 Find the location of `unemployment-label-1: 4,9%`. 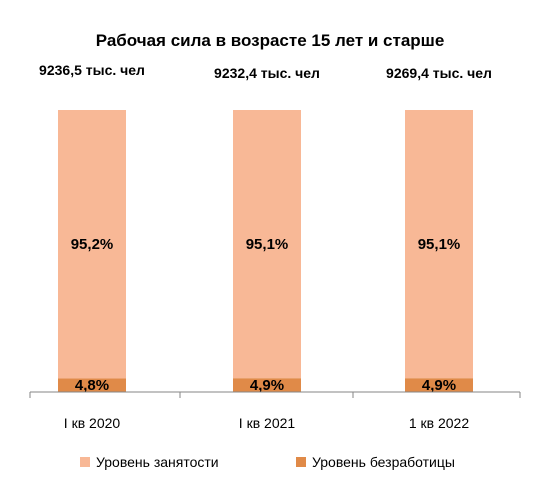

unemployment-label-1: 4,9% is located at coordinates (267, 385).